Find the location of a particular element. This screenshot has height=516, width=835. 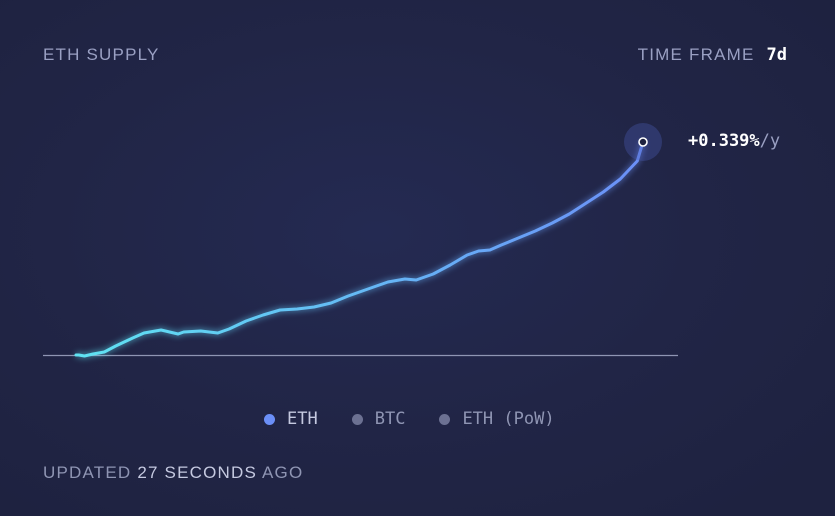

timeframe-control: TIME FRAME 7d is located at coordinates (712, 55).